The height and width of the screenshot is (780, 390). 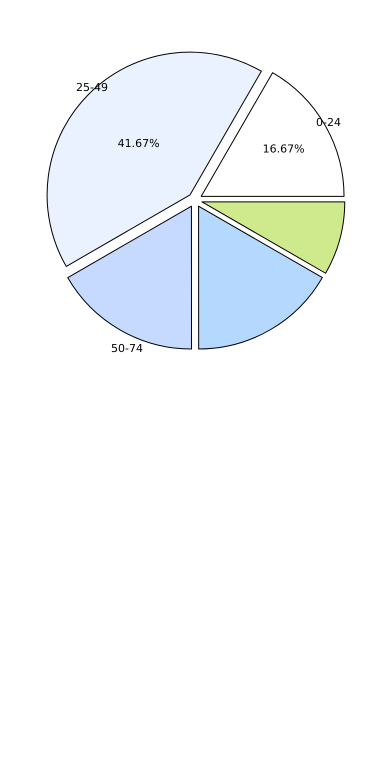 What do you see at coordinates (283, 149) in the screenshot?
I see `data-label: 16.67%` at bounding box center [283, 149].